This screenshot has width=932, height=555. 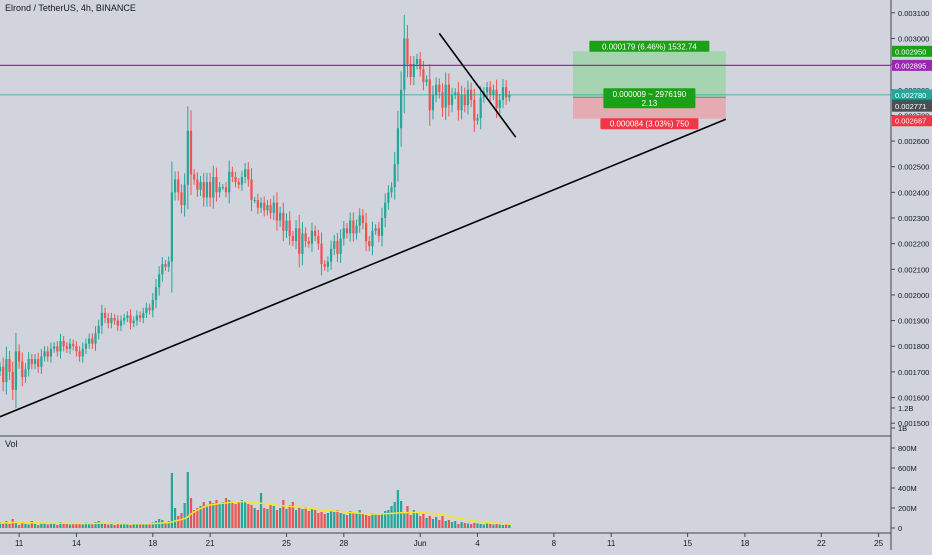 I want to click on target-label-box, so click(x=649, y=46).